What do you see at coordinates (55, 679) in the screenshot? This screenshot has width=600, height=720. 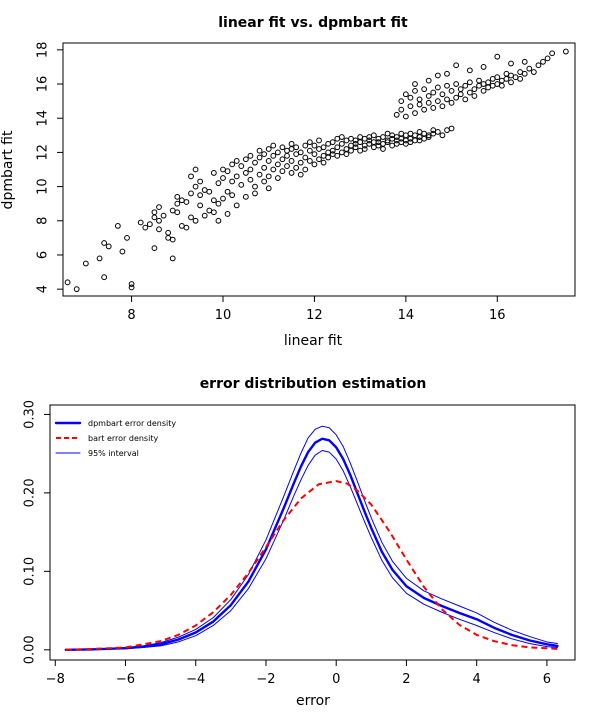 I see `density-x-tick-label: −8` at bounding box center [55, 679].